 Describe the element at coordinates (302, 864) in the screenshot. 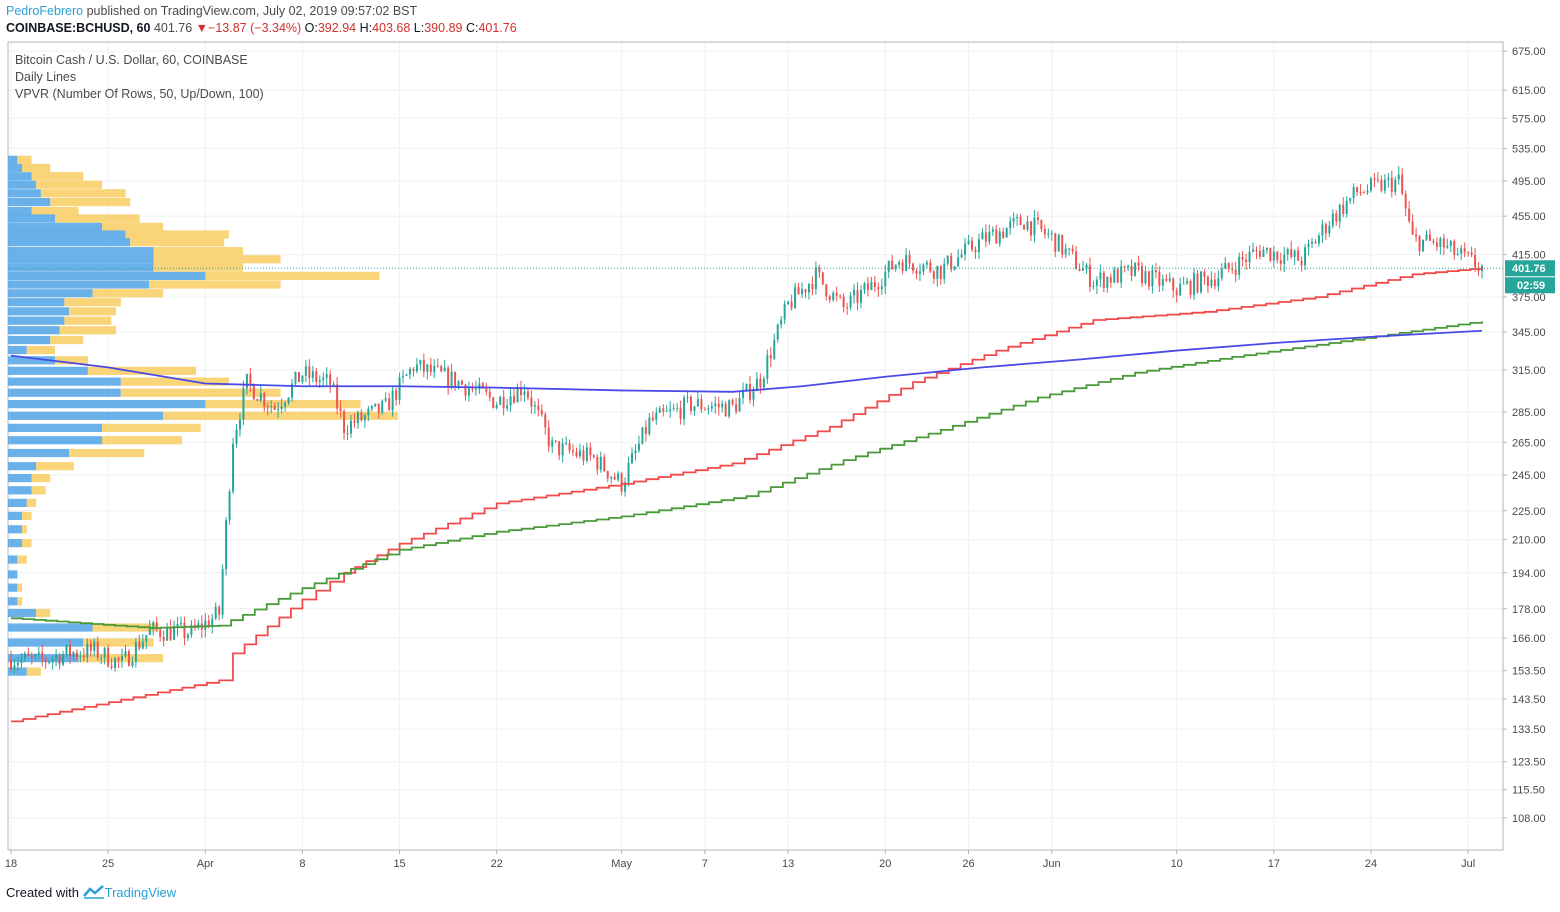

I see `x-tick-label: 8` at that location.